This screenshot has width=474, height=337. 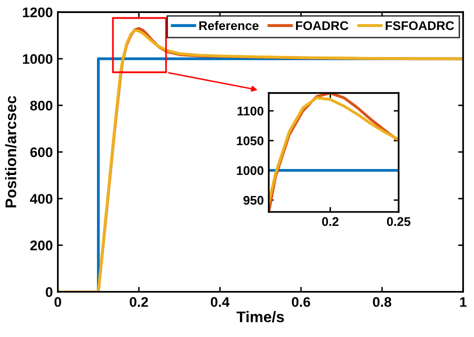 I want to click on x-tick-label: 0.25, so click(x=398, y=221).